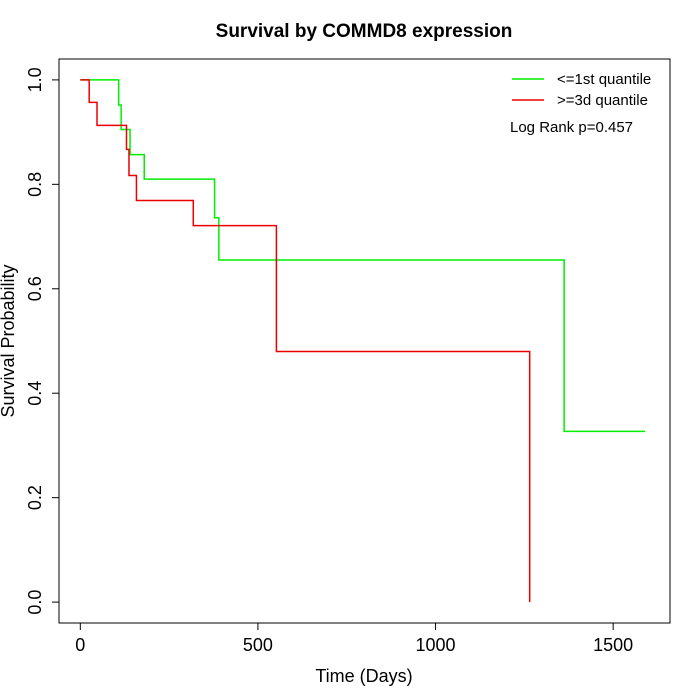 This screenshot has height=700, width=700. I want to click on legend-label-high: >=3d quantile, so click(602, 100).